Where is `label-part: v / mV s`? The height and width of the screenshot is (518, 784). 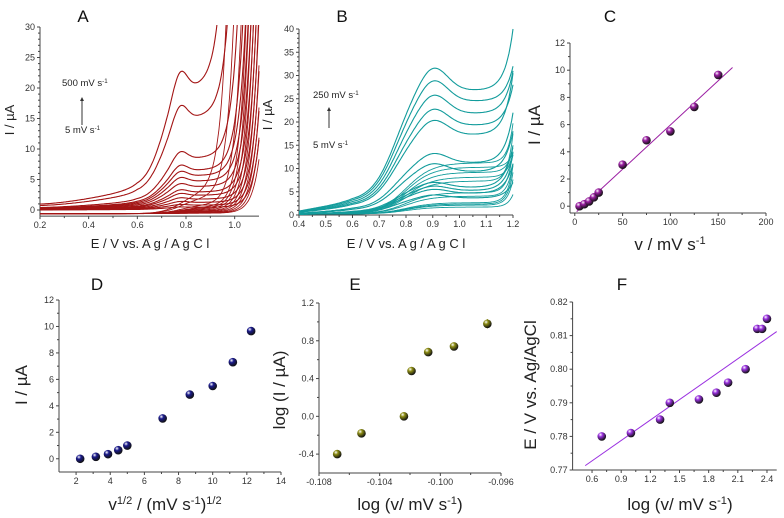
label-part: v / mV s is located at coordinates (664, 244).